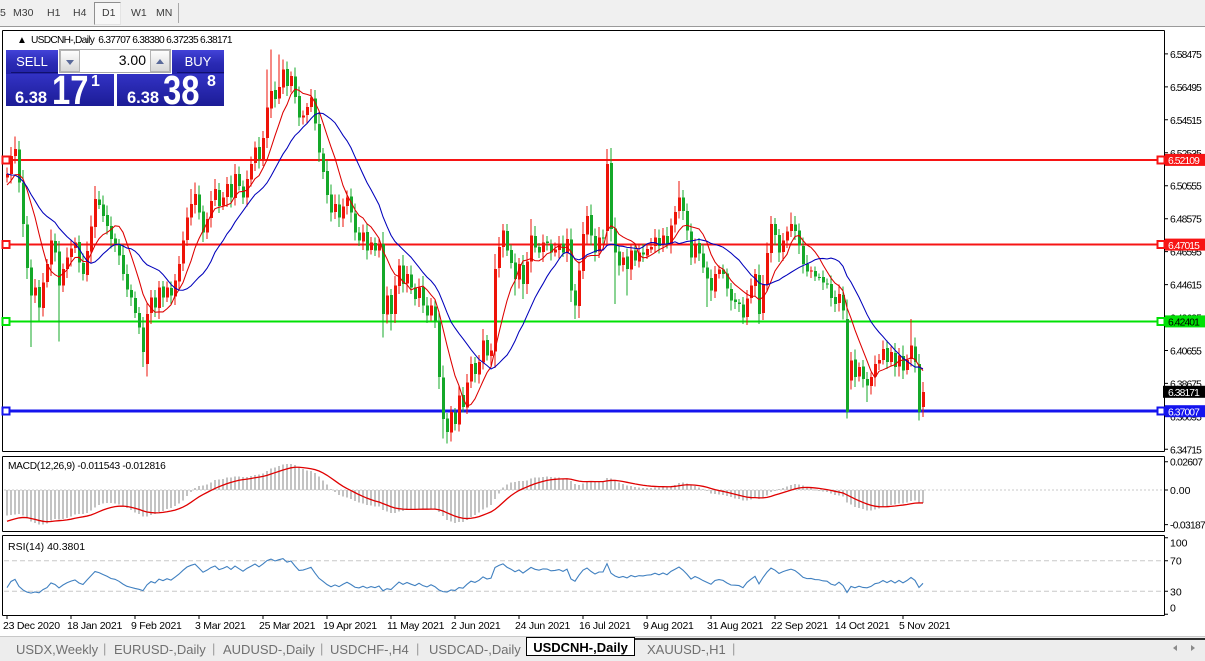 The width and height of the screenshot is (1205, 661). I want to click on svg-text: 2 Jun 2021, so click(476, 626).